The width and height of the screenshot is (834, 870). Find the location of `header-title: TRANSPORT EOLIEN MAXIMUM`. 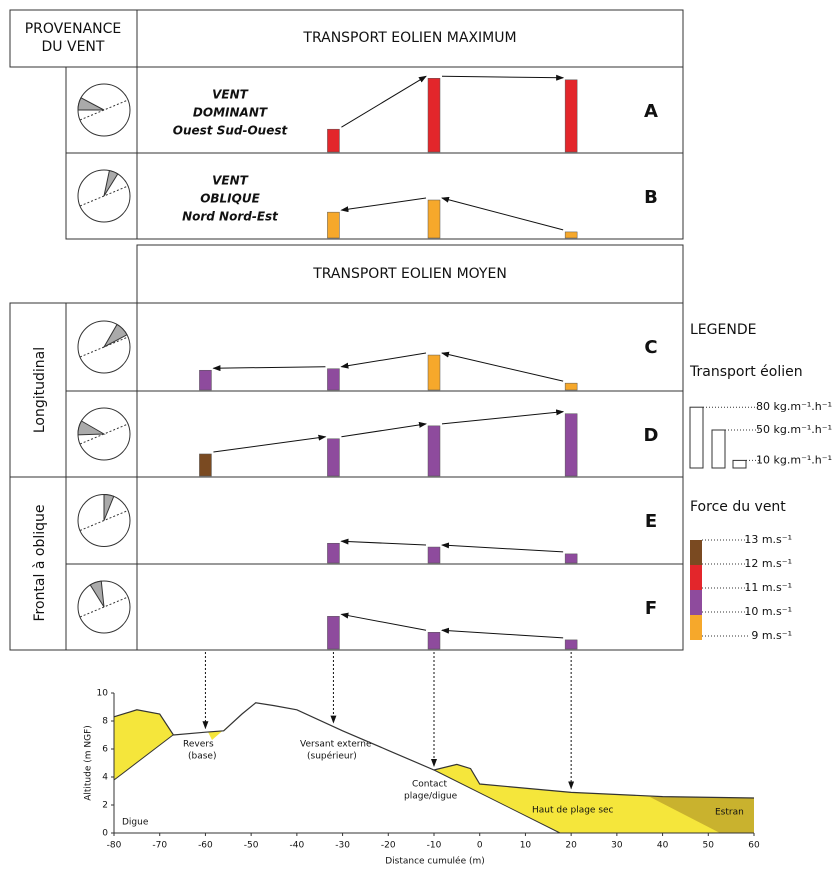

header-title: TRANSPORT EOLIEN MAXIMUM is located at coordinates (409, 38).